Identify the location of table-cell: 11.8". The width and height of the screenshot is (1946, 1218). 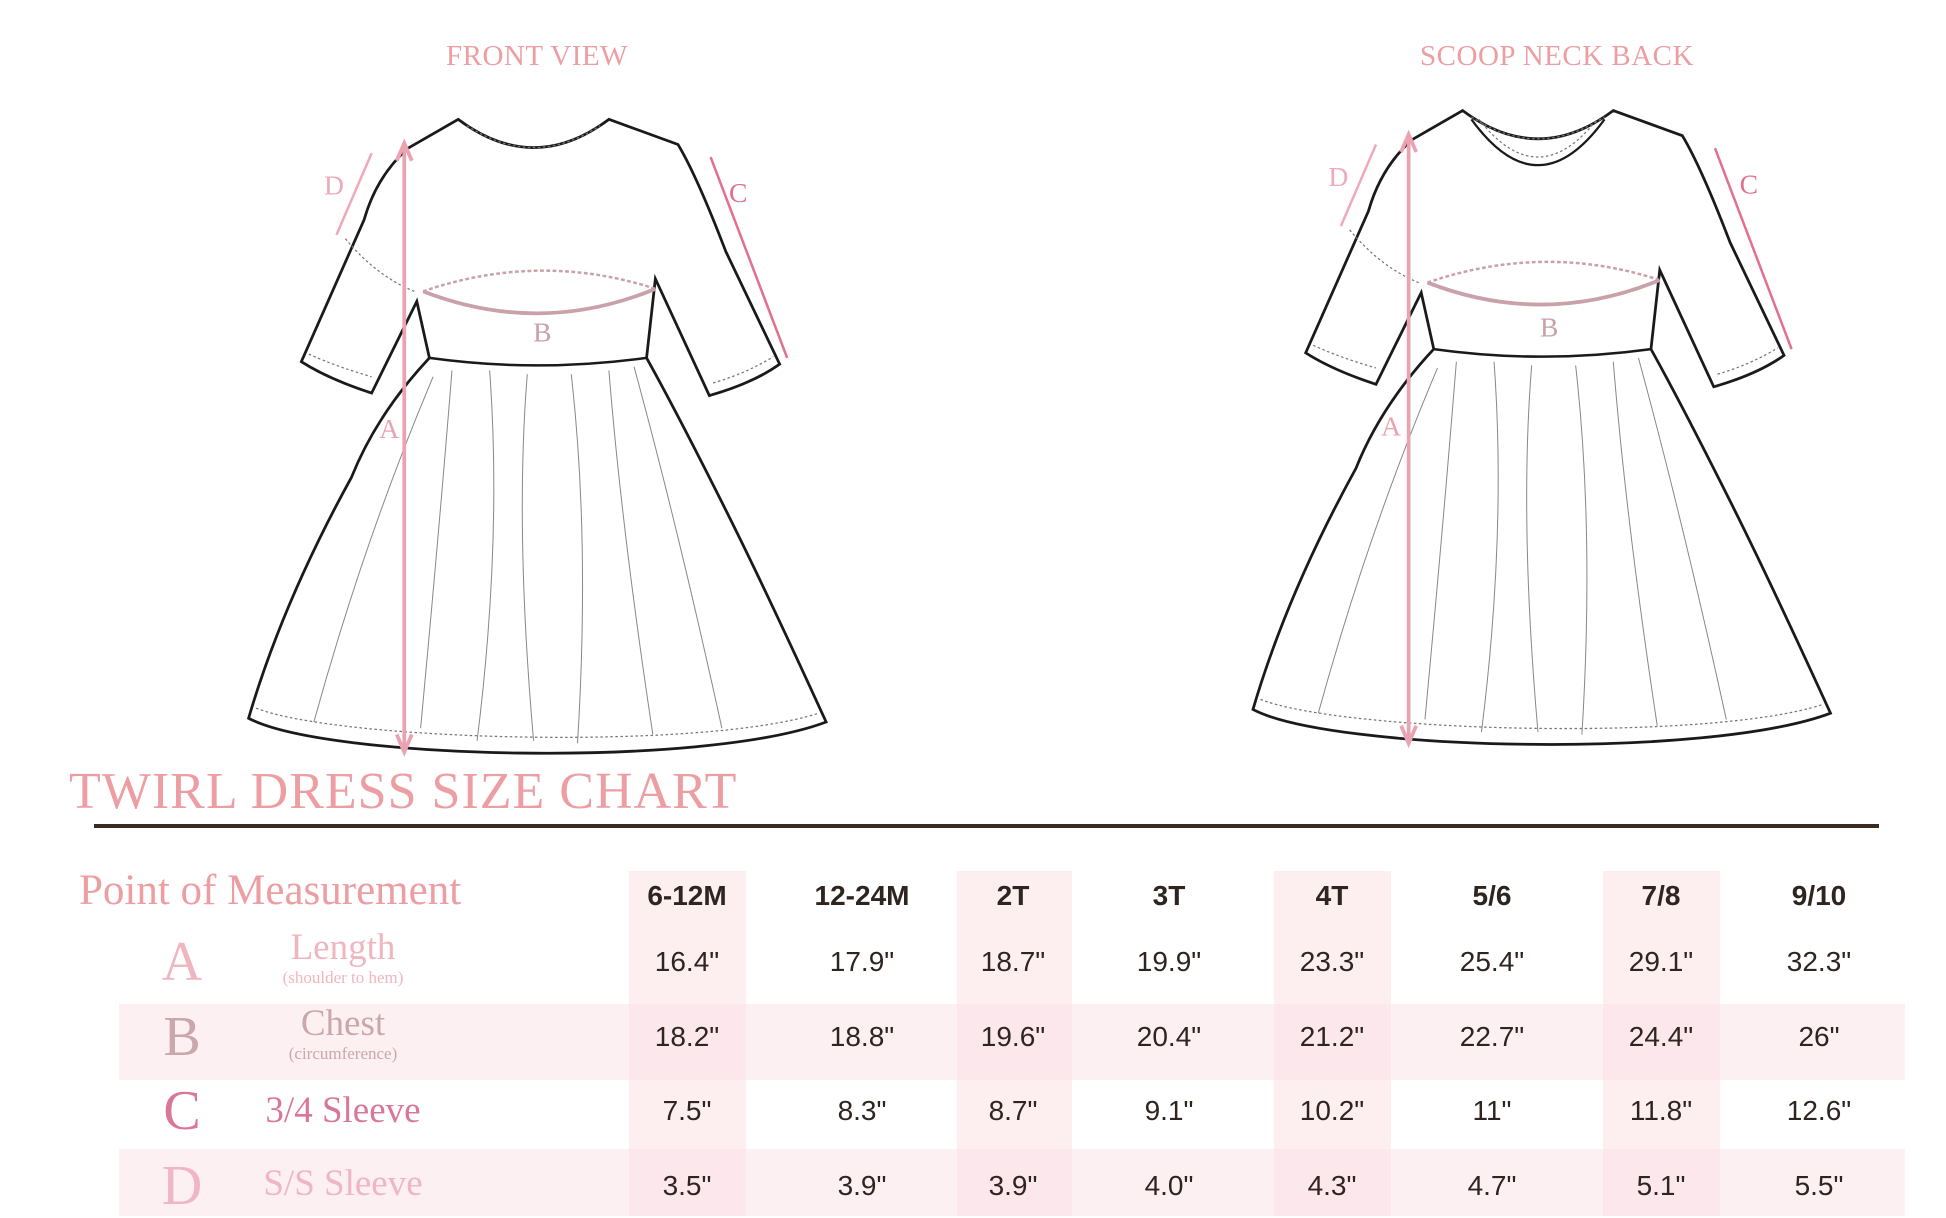
(1661, 1110).